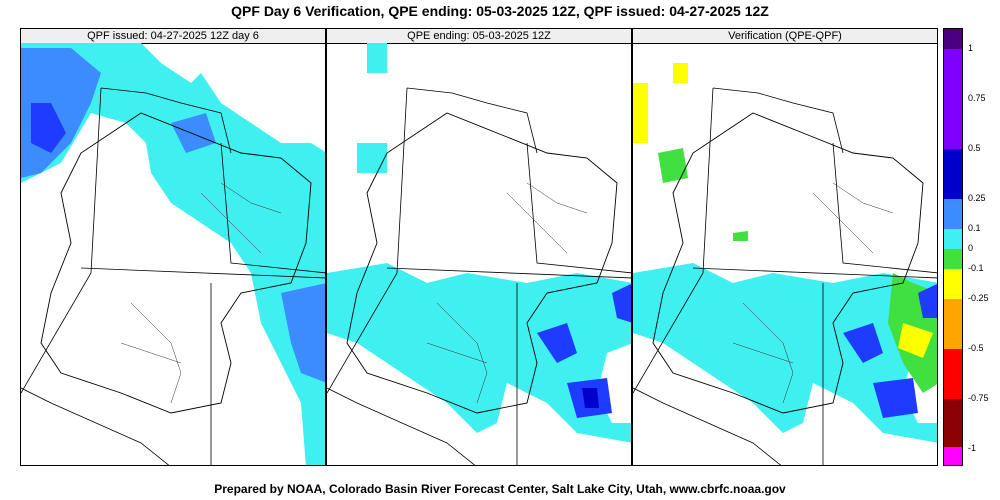 The width and height of the screenshot is (1000, 500). Describe the element at coordinates (953, 324) in the screenshot. I see `legend-swatch-orange` at that location.